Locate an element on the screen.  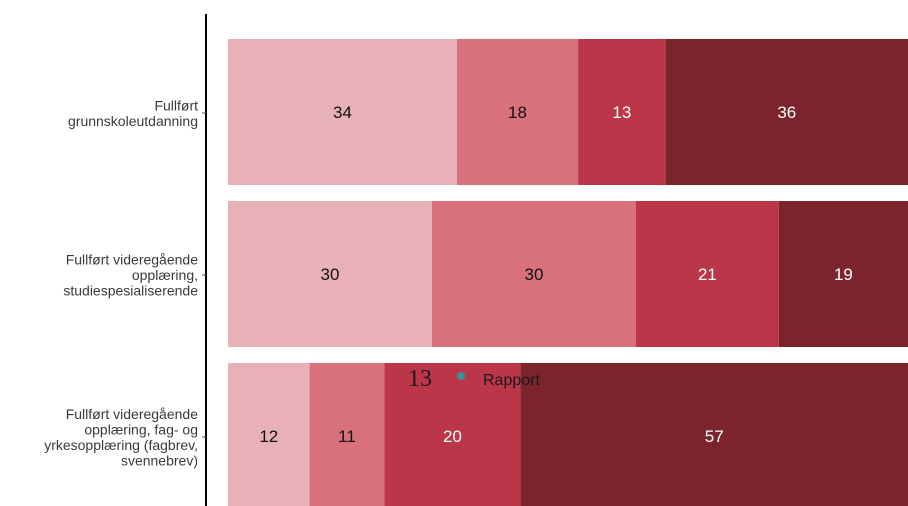
data-label-1-0: 30 is located at coordinates (330, 274).